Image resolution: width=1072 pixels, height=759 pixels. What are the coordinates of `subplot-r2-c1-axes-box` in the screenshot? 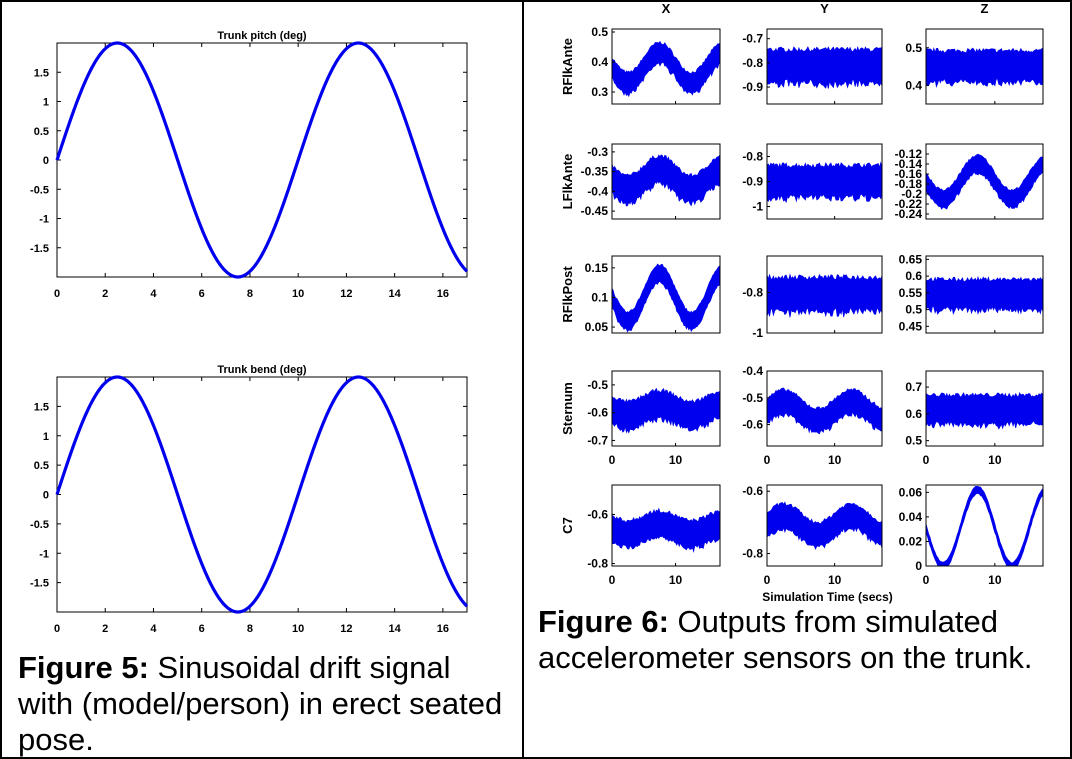 It's located at (824, 294).